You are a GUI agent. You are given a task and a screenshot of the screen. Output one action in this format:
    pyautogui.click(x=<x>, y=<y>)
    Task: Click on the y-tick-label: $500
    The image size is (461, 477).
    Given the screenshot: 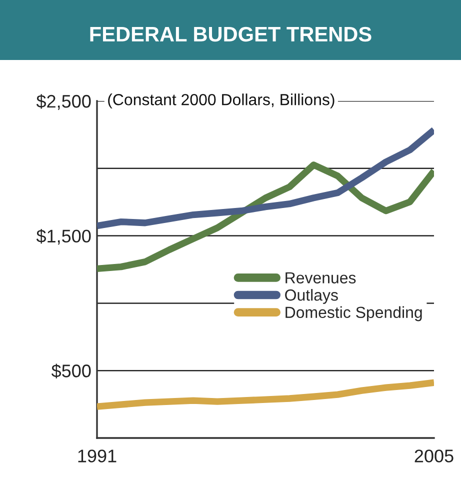 What is the action you would take?
    pyautogui.click(x=71, y=371)
    